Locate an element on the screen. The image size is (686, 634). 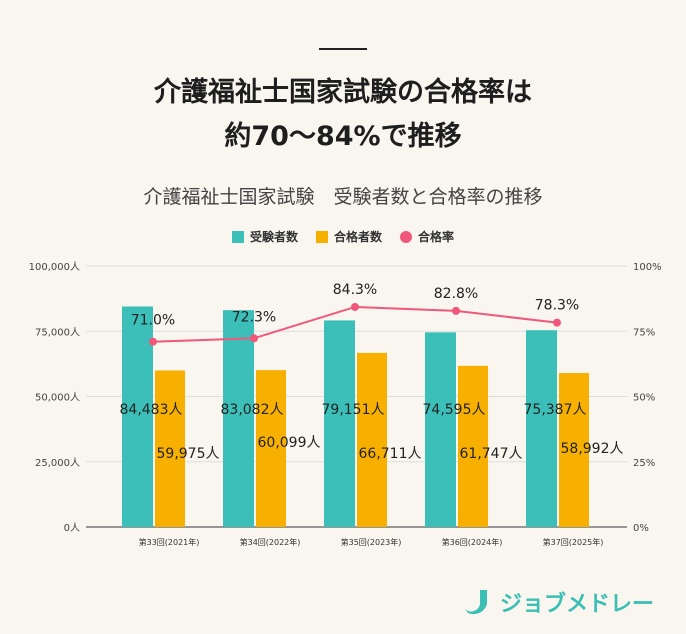
data-label-passers: 61,747人 is located at coordinates (491, 454).